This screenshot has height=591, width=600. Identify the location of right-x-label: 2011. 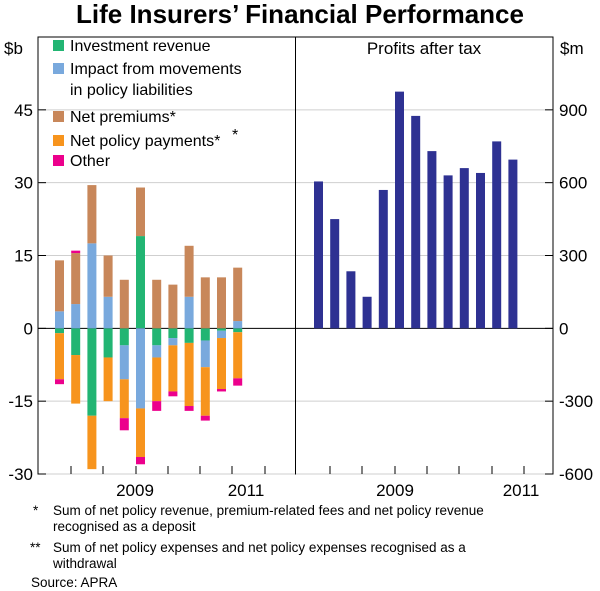
(521, 490).